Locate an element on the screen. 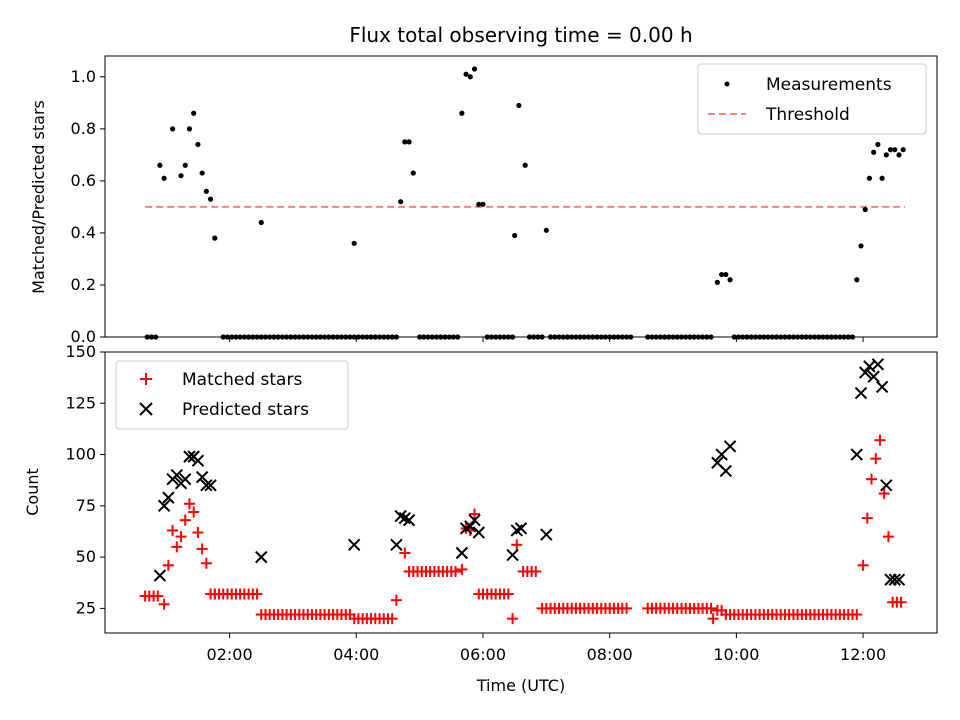 The height and width of the screenshot is (720, 960). legend-matched-marker is located at coordinates (146, 379).